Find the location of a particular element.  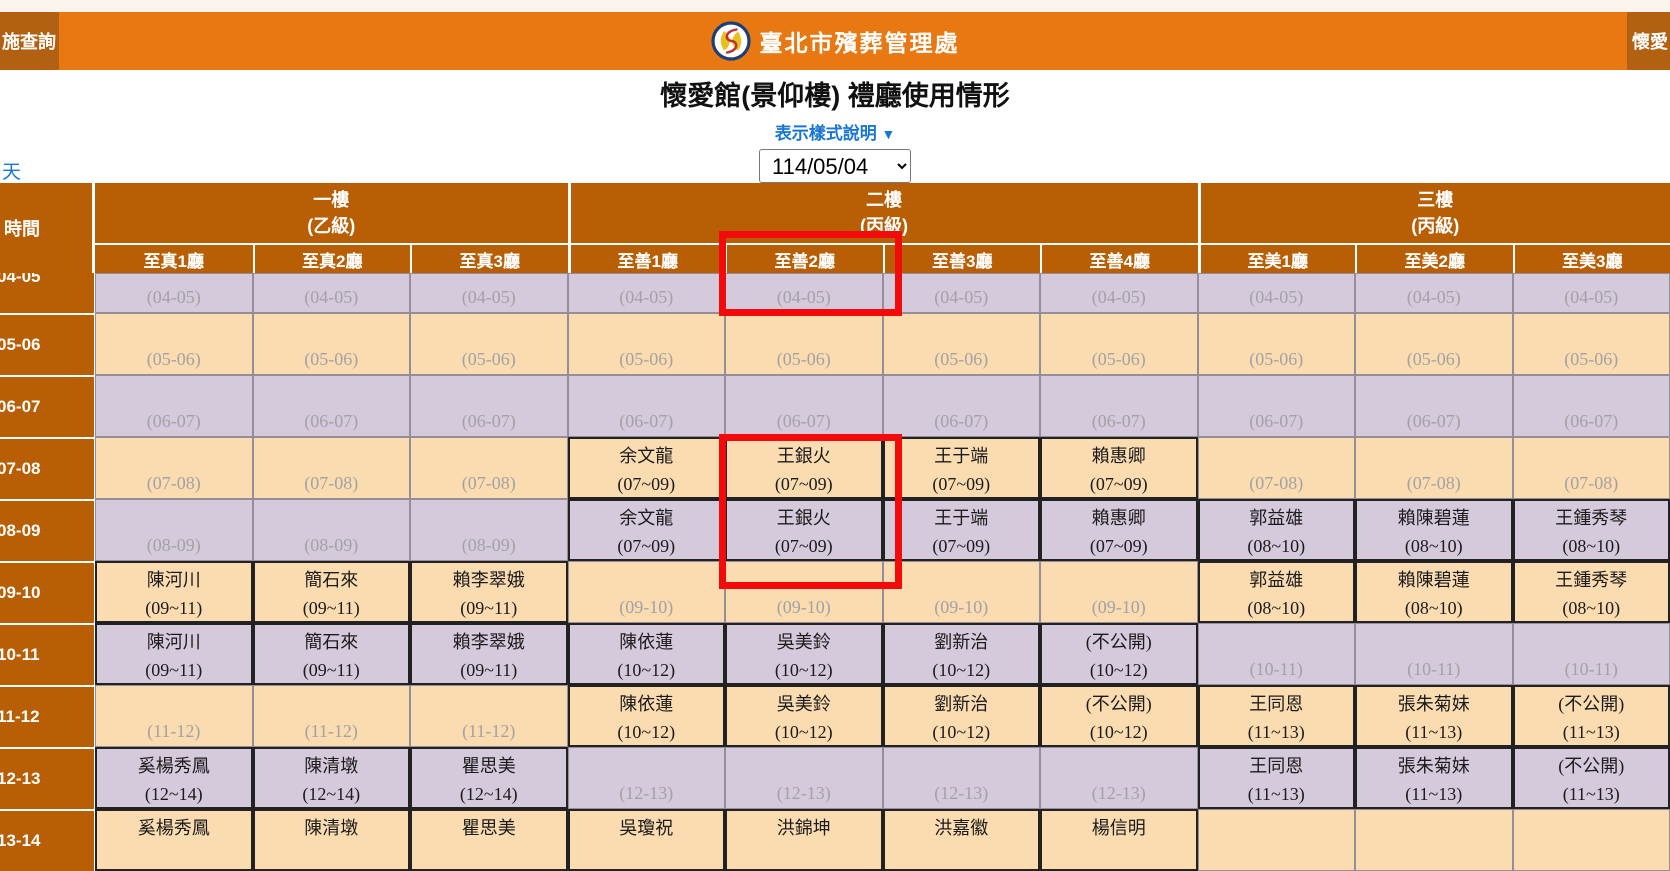

schedule-cell: (不公開)(11~13) is located at coordinates (1591, 716).